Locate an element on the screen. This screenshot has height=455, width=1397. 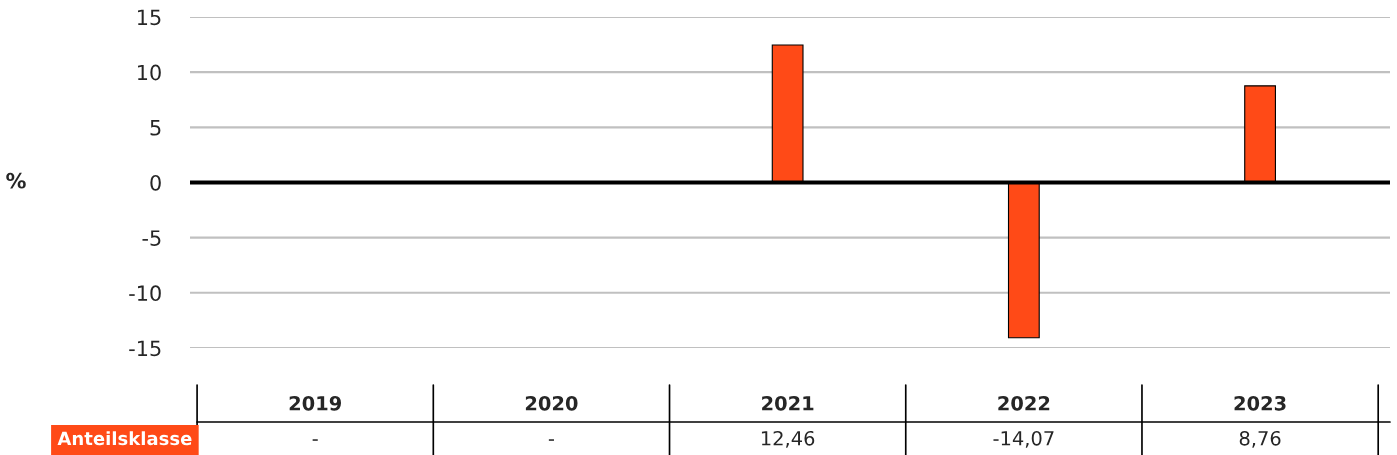
data-label: 12,46 is located at coordinates (788, 439).